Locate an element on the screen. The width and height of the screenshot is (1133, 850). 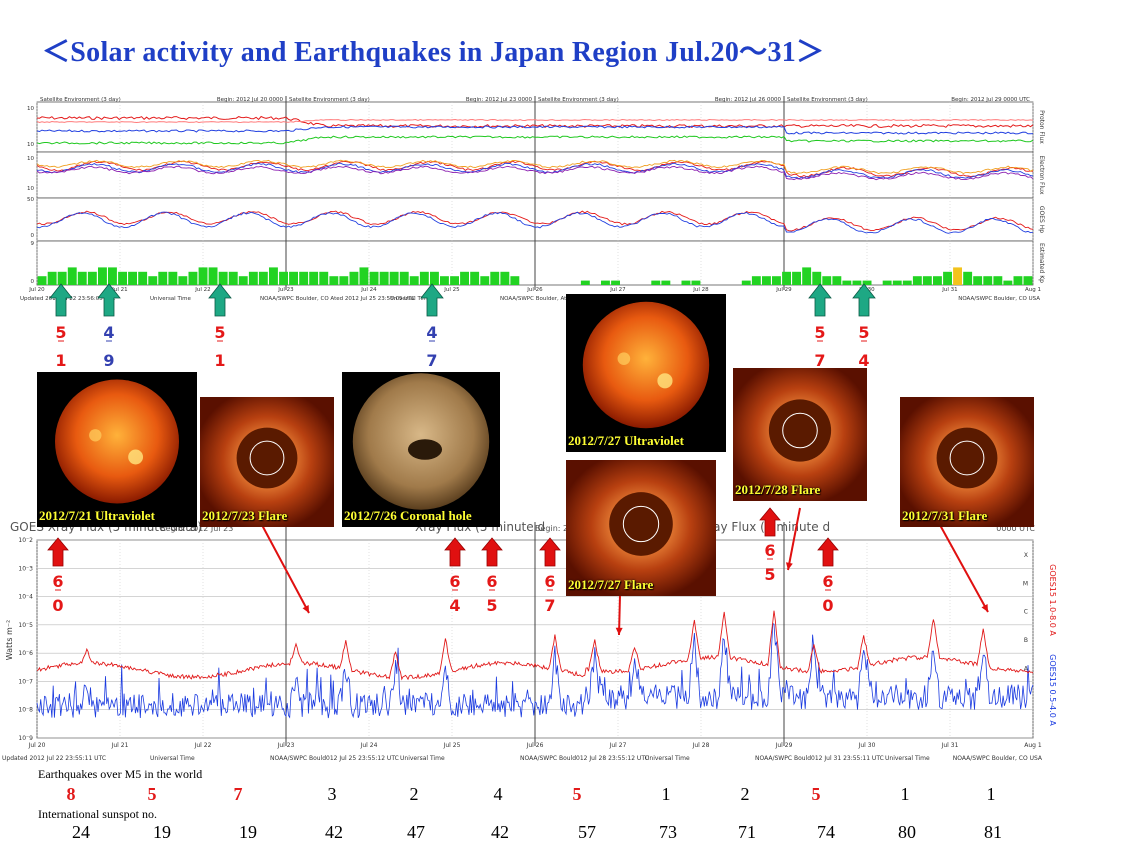
sunspot-count: 42 is located at coordinates (334, 832).